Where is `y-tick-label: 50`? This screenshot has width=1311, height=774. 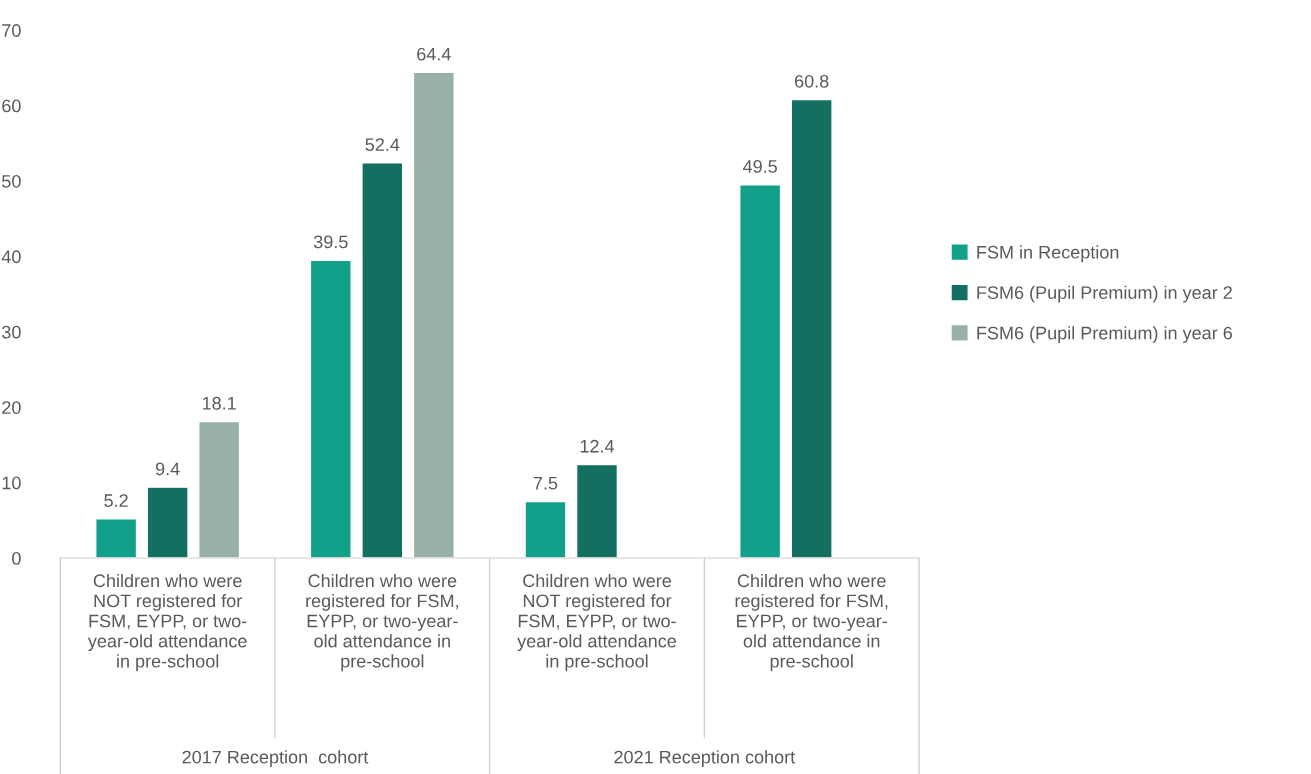 y-tick-label: 50 is located at coordinates (11, 181).